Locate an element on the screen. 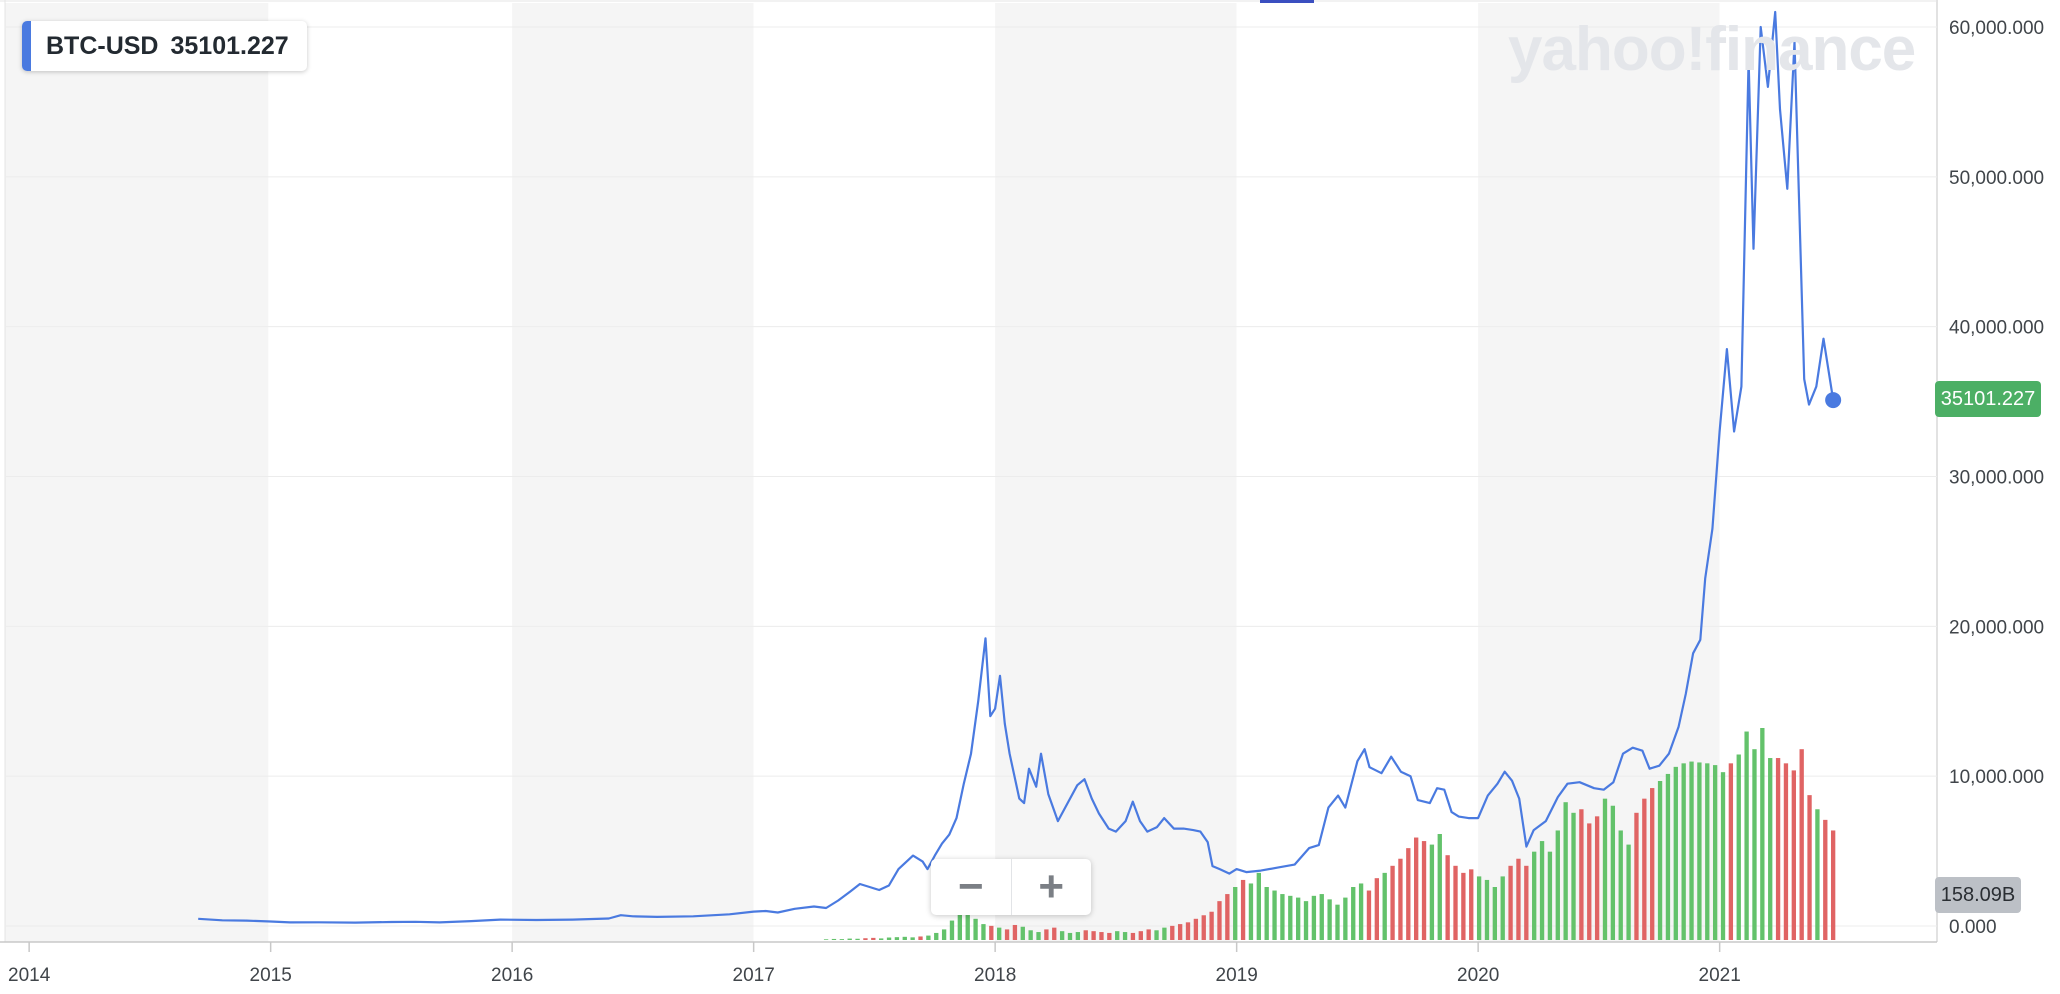 The image size is (2060, 994). y-tick-label: 40,000.000 is located at coordinates (1996, 328).